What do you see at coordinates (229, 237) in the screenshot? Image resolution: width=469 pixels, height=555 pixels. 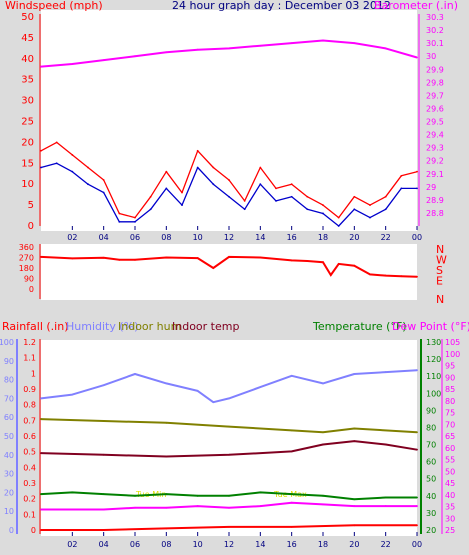 I see `x-tick-label: 12` at bounding box center [229, 237].